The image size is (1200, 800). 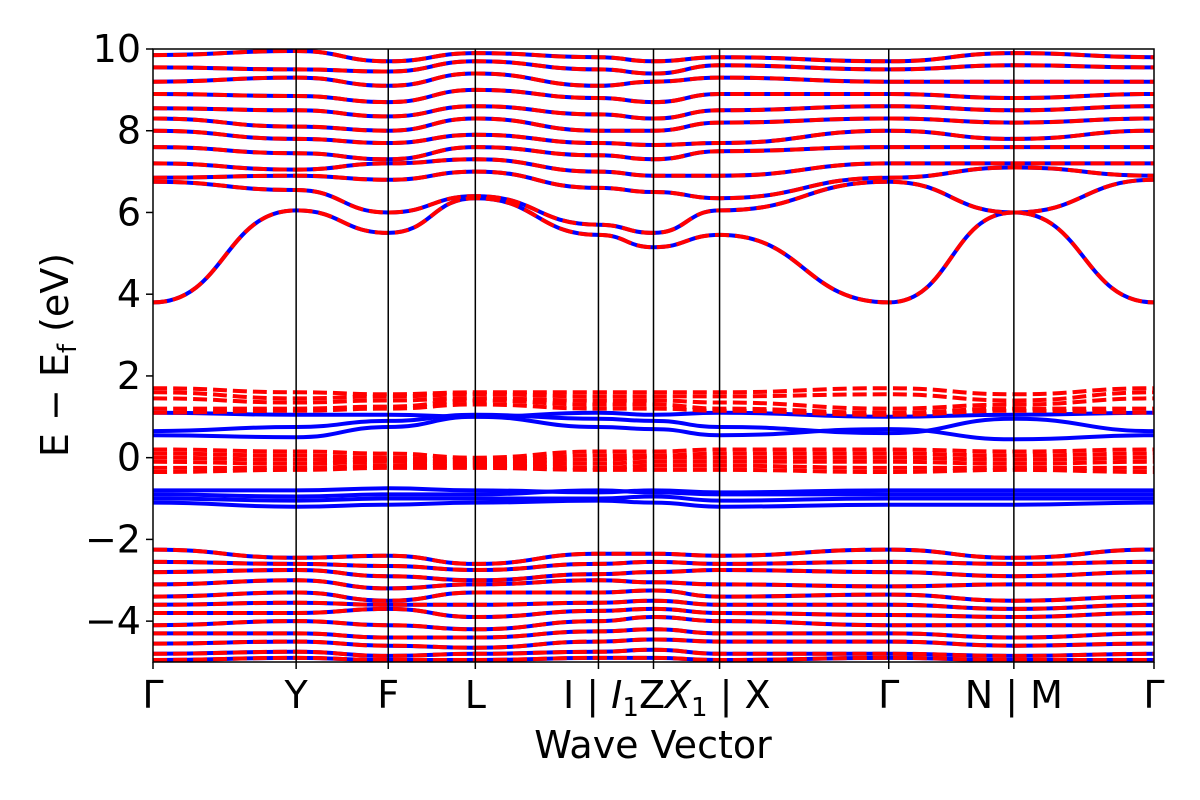 I want to click on x-tick-label-gamma-mid: Γ, so click(x=888, y=695).